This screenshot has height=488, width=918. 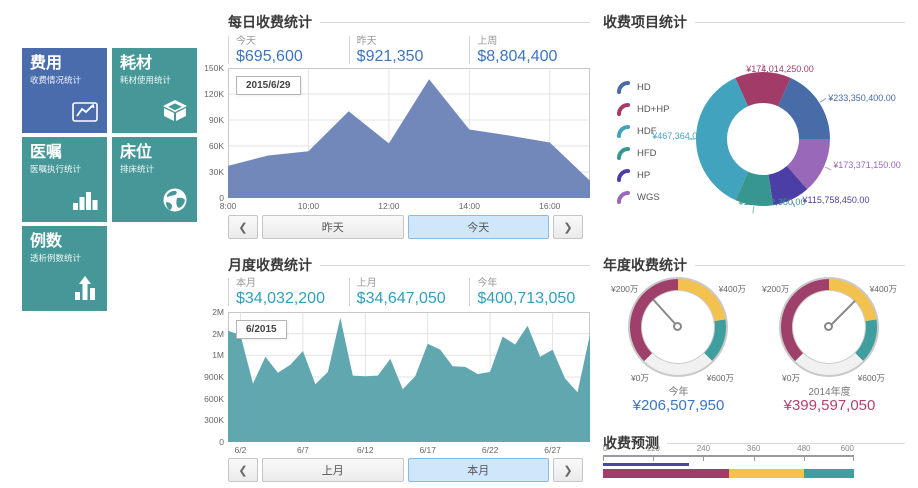 I want to click on monthly-next-button: ❯, so click(x=568, y=470).